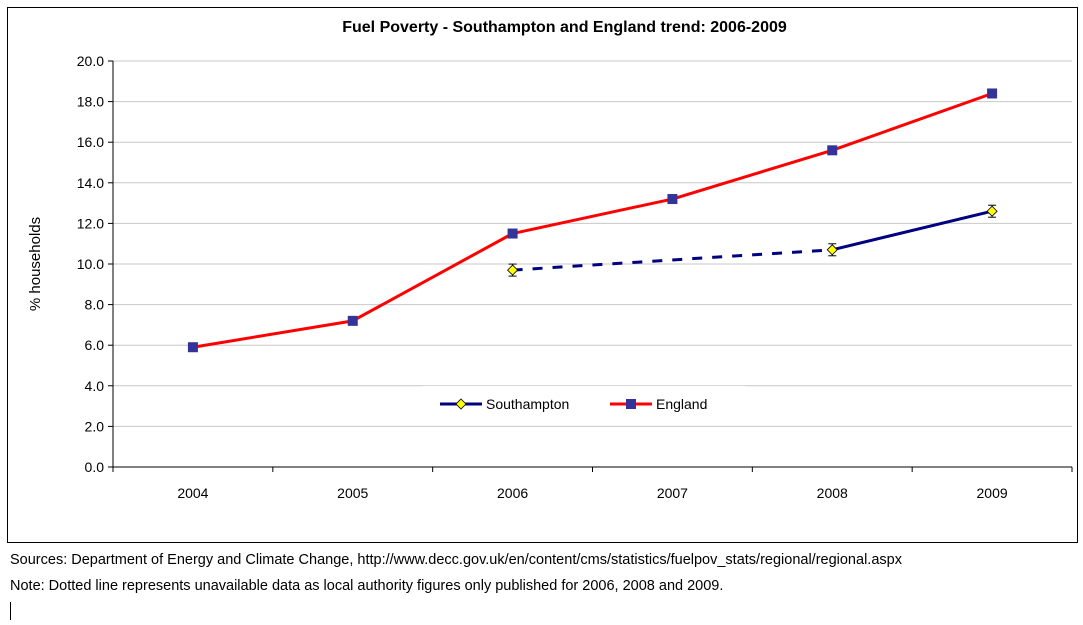  Describe the element at coordinates (90, 61) in the screenshot. I see `y-tick-label: 20.0` at that location.